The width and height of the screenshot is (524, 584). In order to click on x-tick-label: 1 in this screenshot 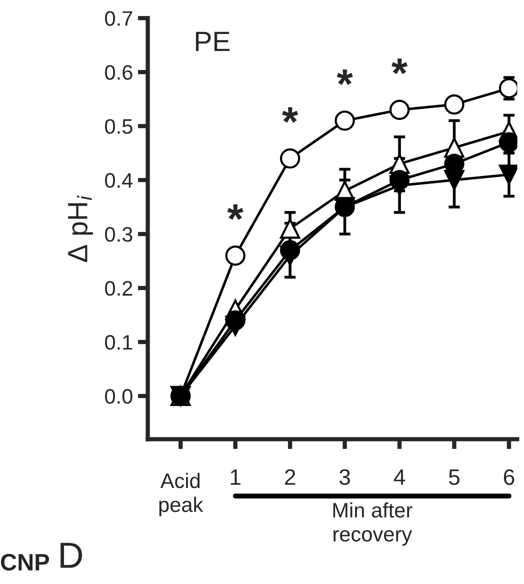, I will do `click(235, 477)`.